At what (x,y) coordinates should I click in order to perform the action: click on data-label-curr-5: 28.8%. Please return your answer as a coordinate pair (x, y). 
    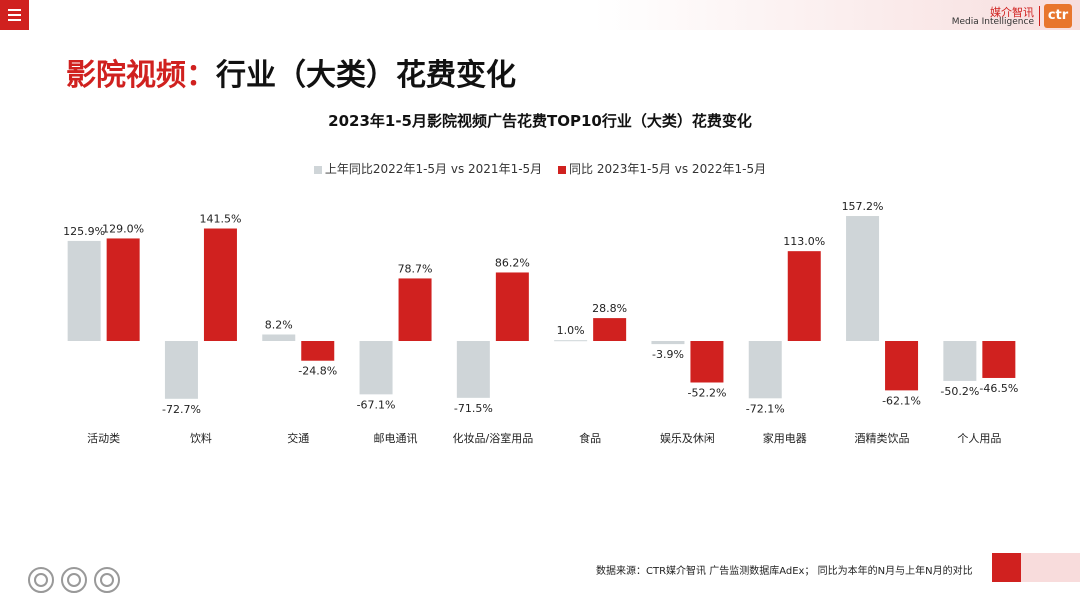
    Looking at the image, I should click on (609, 308).